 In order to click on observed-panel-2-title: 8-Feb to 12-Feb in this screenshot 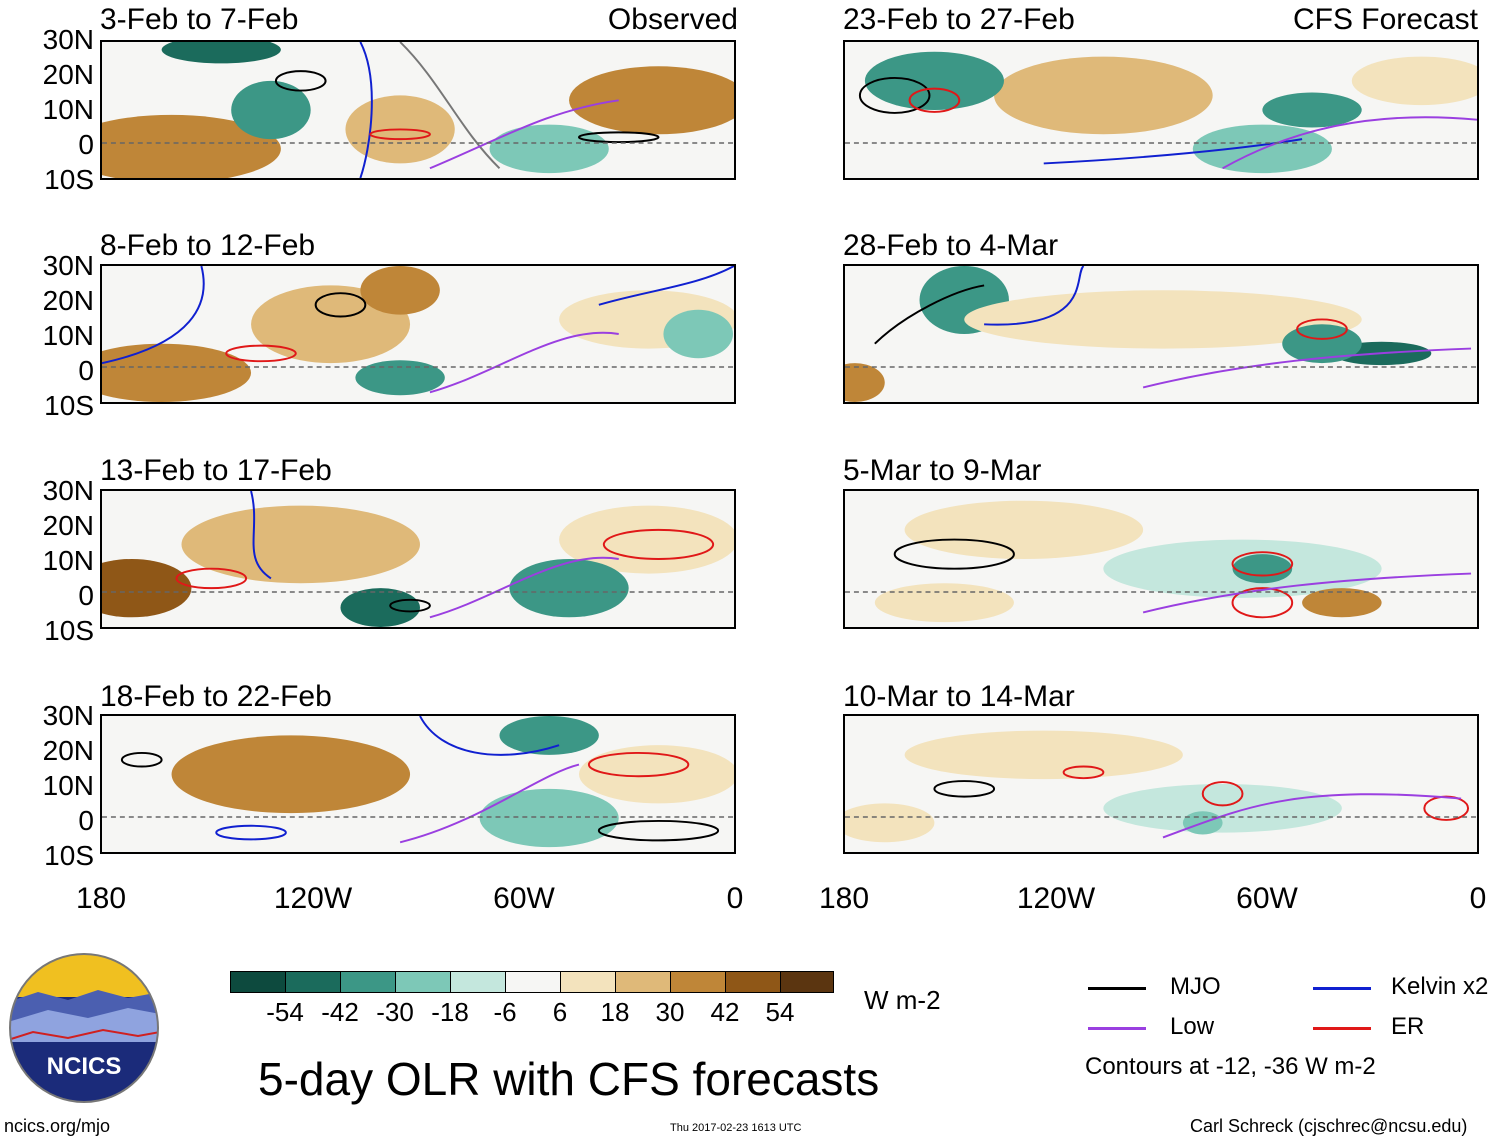, I will do `click(208, 245)`.